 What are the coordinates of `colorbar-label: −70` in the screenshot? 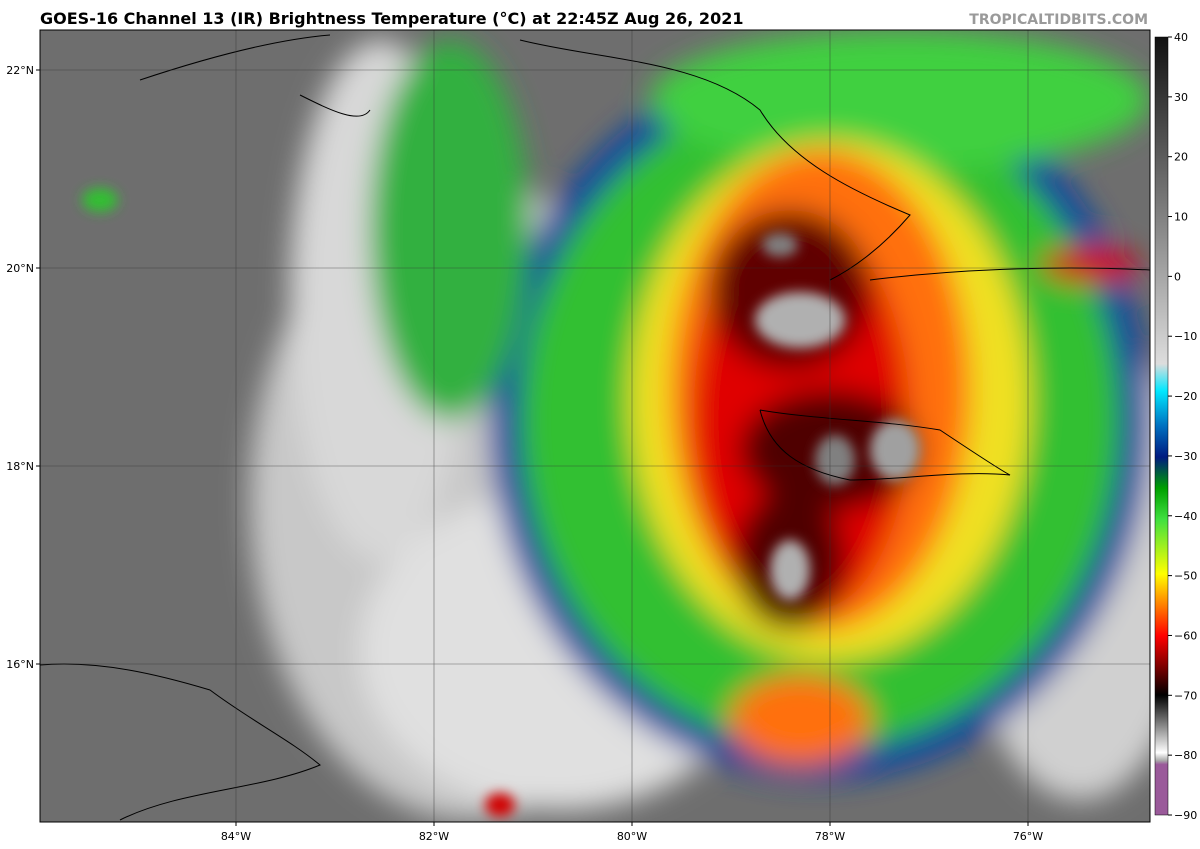 It's located at (1185, 695).